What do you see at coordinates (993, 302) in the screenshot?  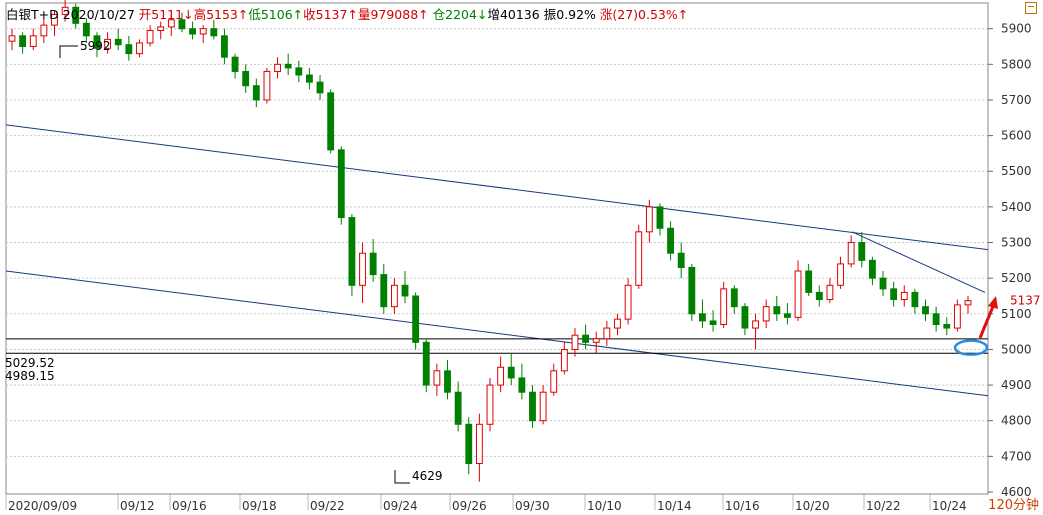 I see `arrow-head-icon` at bounding box center [993, 302].